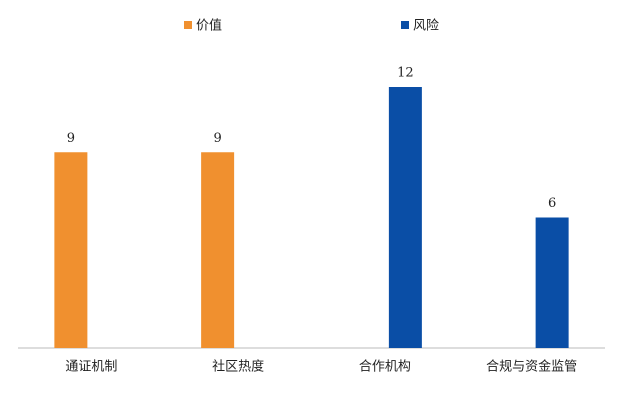 This screenshot has width=623, height=401. Describe the element at coordinates (552, 203) in the screenshot. I see `data-label: 6` at that location.